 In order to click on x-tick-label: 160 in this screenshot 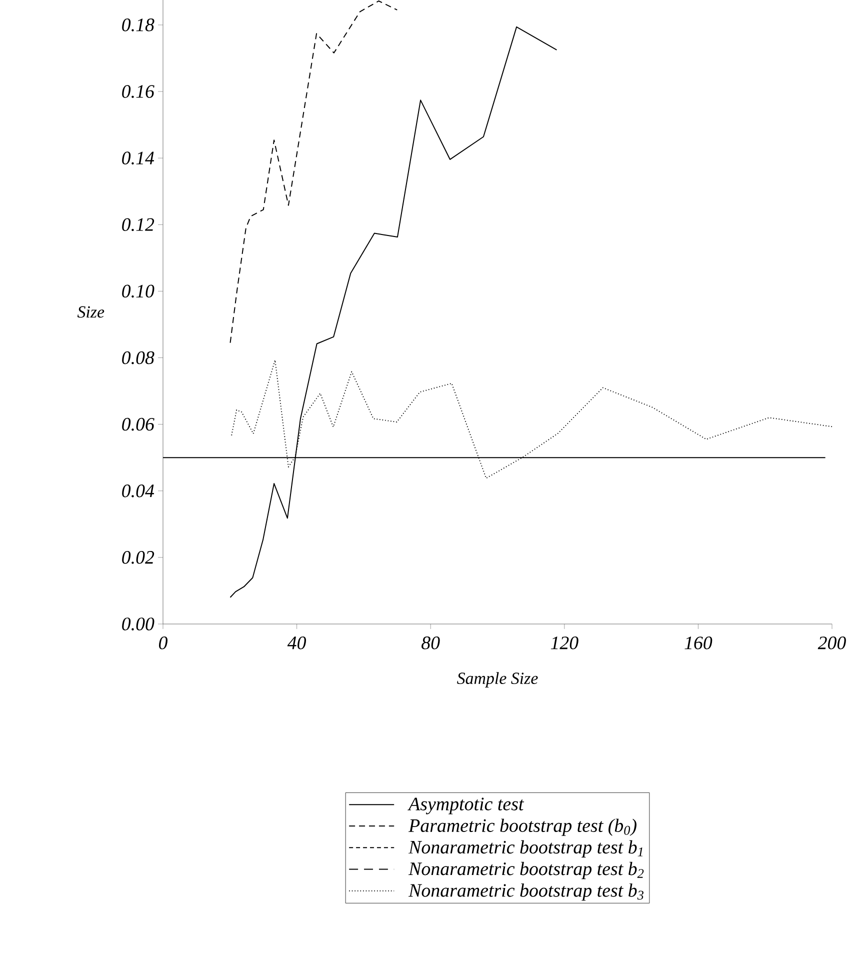, I will do `click(698, 643)`.